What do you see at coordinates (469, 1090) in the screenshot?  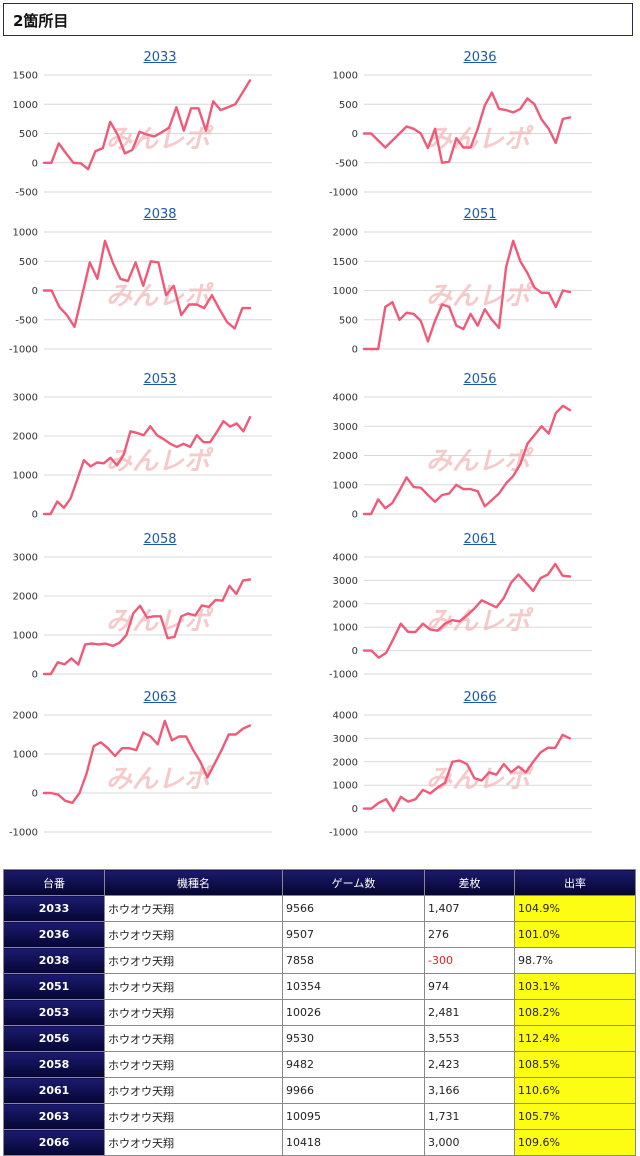 I see `cell-diff: 3,166` at bounding box center [469, 1090].